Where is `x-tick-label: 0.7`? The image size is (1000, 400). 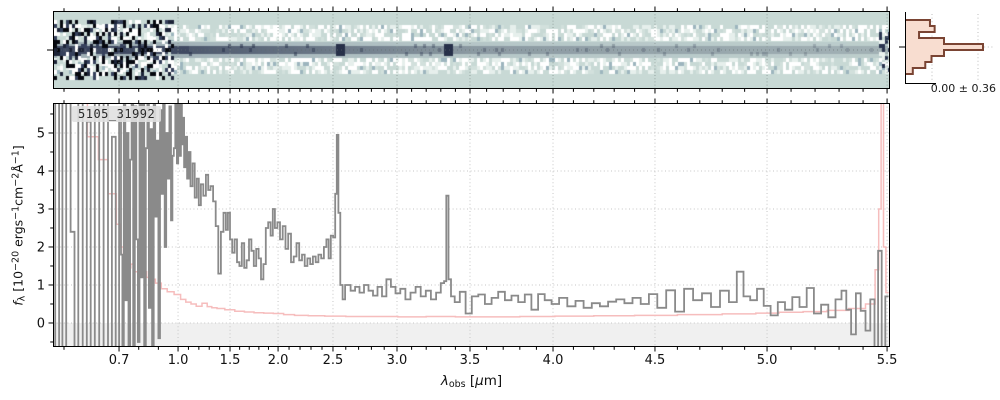
x-tick-label: 0.7 is located at coordinates (119, 360).